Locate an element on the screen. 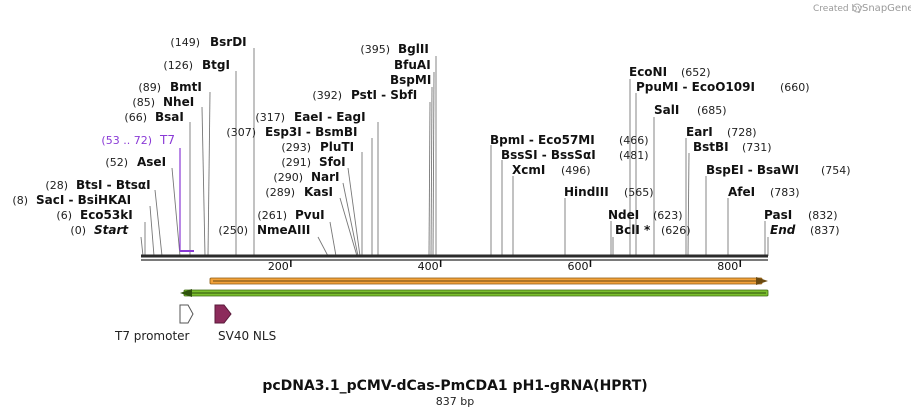 The height and width of the screenshot is (417, 911). site-name-bglii: BglII is located at coordinates (413, 49).